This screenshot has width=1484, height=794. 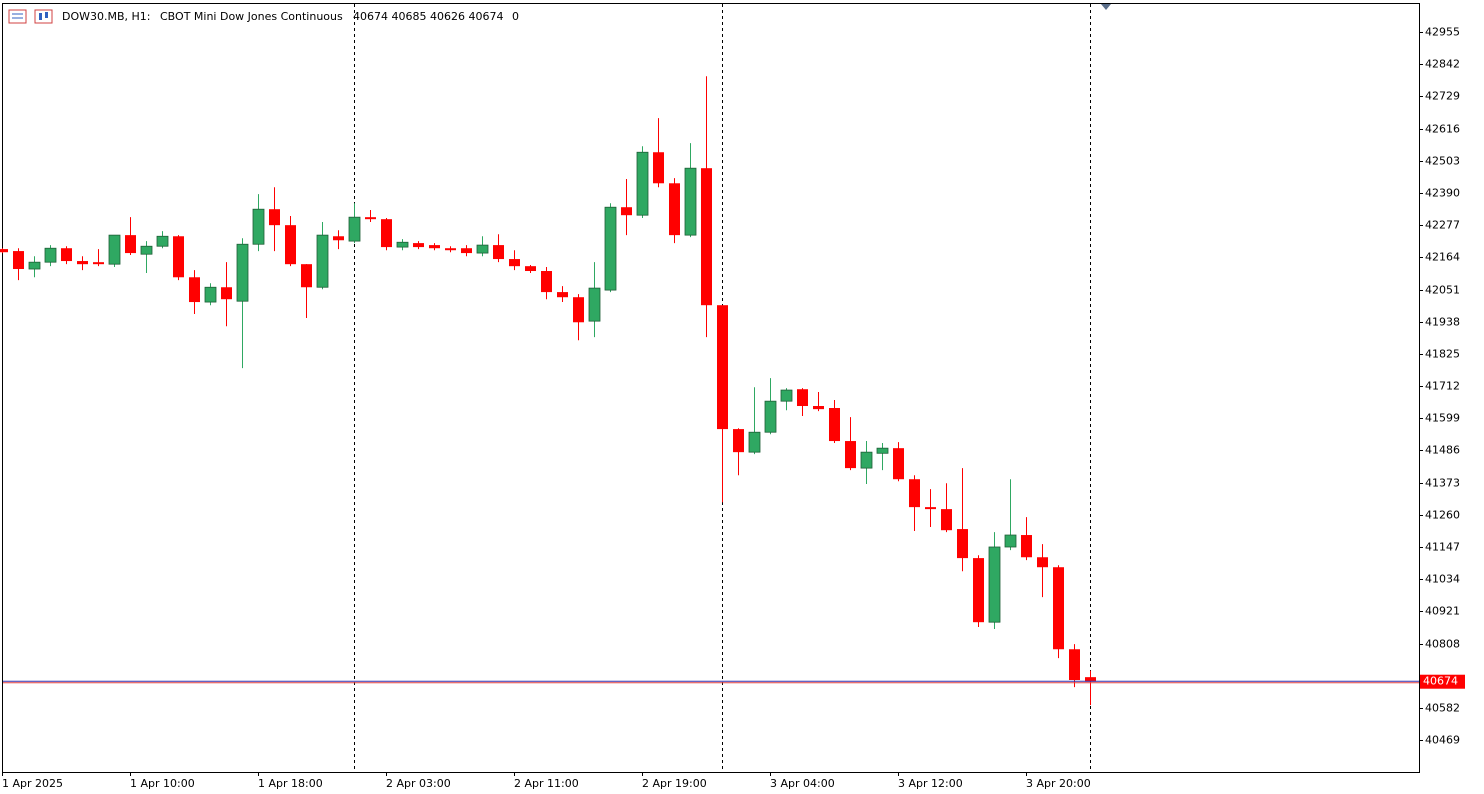 I want to click on y-tick-label: 42164, so click(x=1442, y=257).